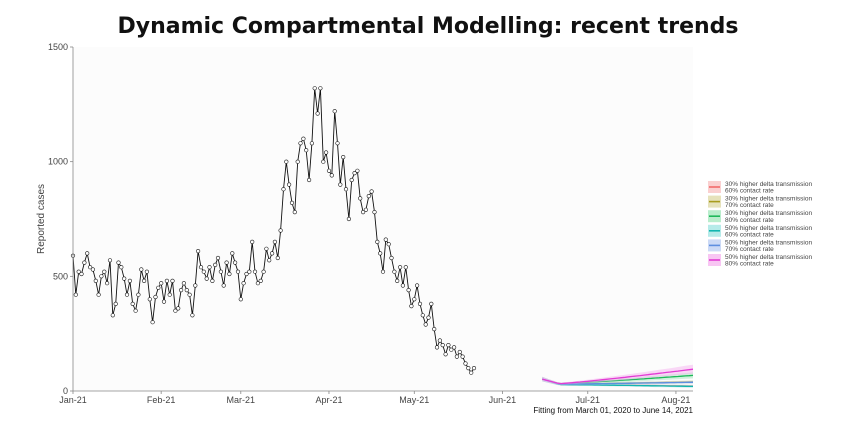 The width and height of the screenshot is (856, 426). I want to click on legend-label: 60% contact rate, so click(749, 234).